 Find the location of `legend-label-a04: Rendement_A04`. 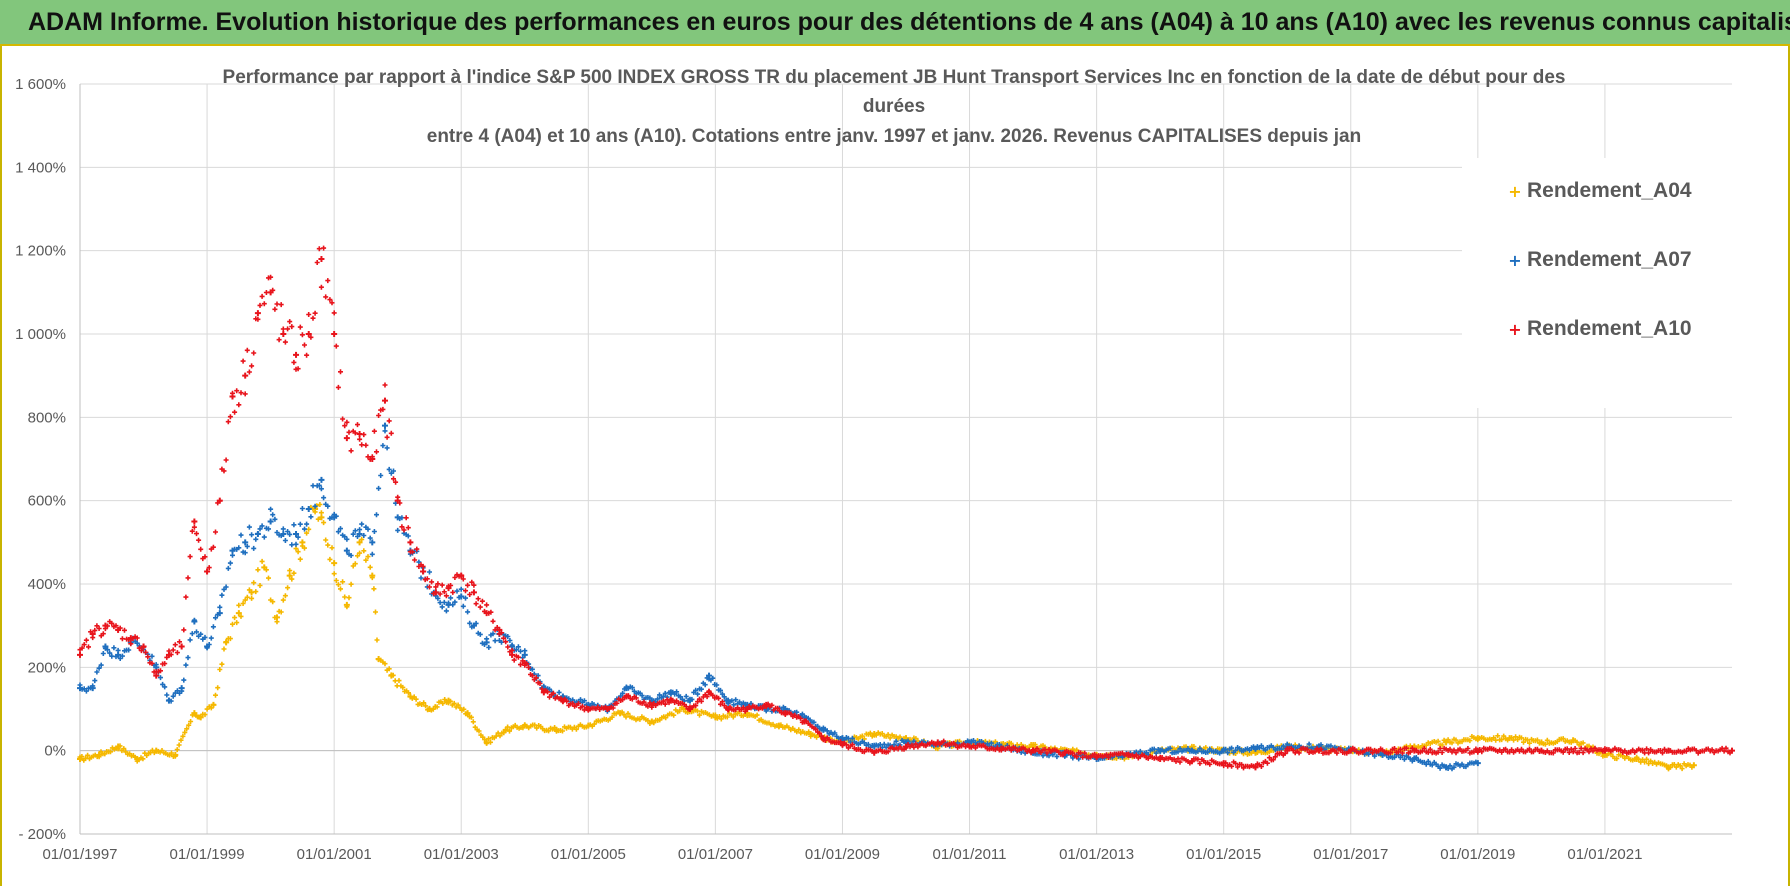

legend-label-a04: Rendement_A04 is located at coordinates (1609, 190).